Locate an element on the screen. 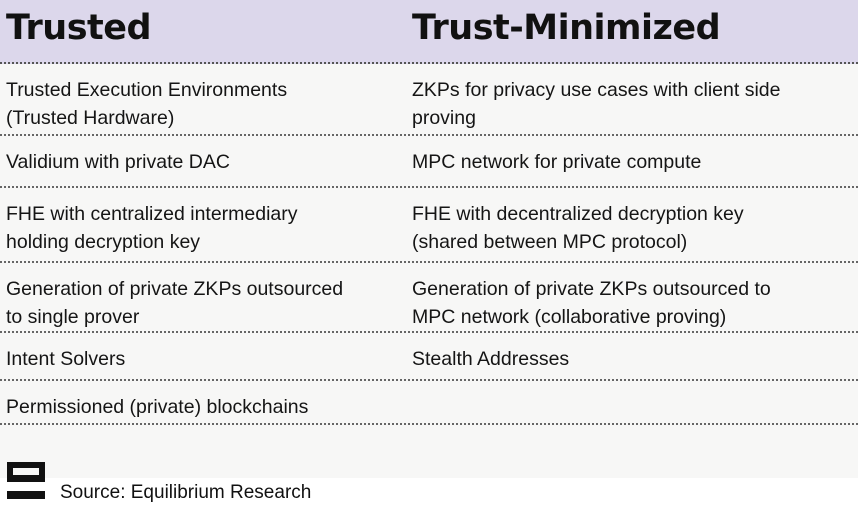 The width and height of the screenshot is (860, 516). footer: Source: Equilibrium Research is located at coordinates (430, 489).